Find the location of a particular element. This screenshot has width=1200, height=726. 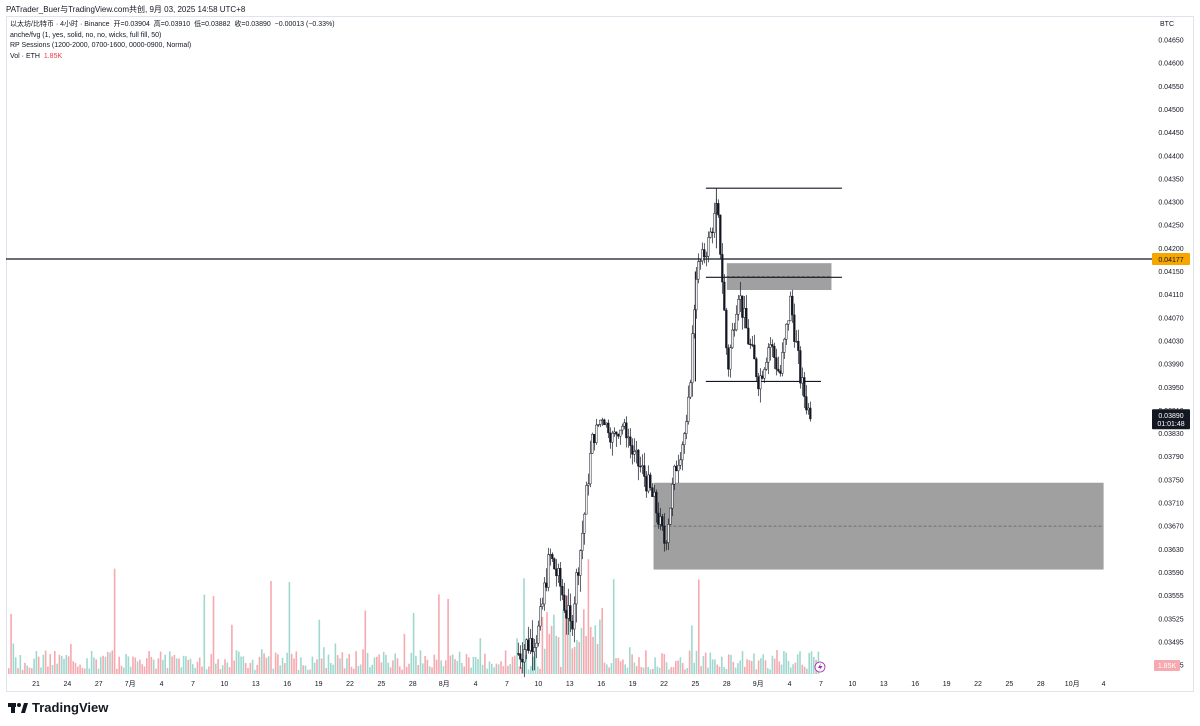

time-tick-label: 10 is located at coordinates (853, 684).